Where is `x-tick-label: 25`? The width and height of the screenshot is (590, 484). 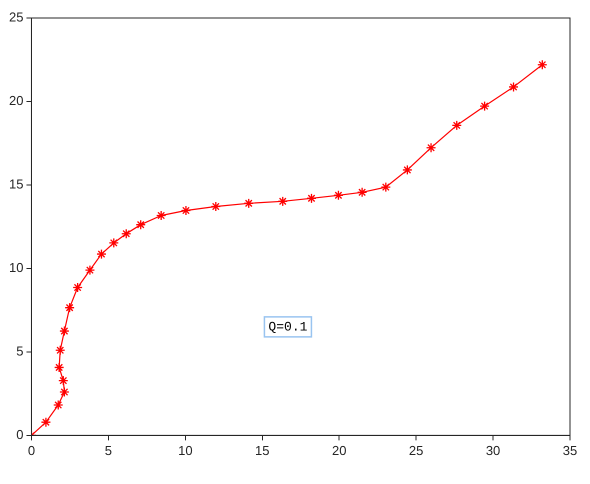 x-tick-label: 25 is located at coordinates (416, 450).